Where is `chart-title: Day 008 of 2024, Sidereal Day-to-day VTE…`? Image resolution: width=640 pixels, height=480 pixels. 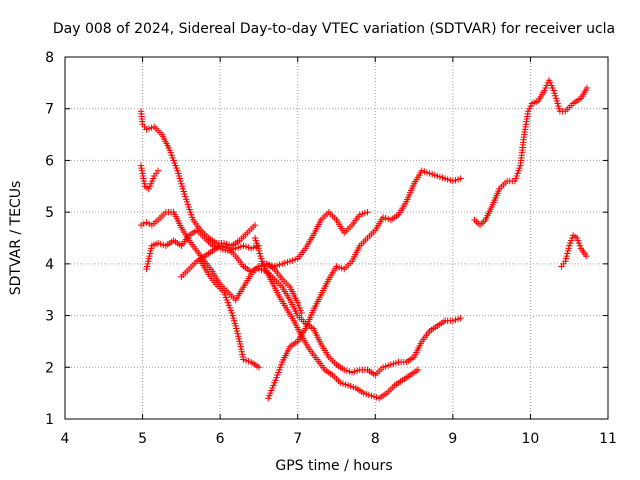 chart-title: Day 008 of 2024, Sidereal Day-to-day VTE… is located at coordinates (334, 29).